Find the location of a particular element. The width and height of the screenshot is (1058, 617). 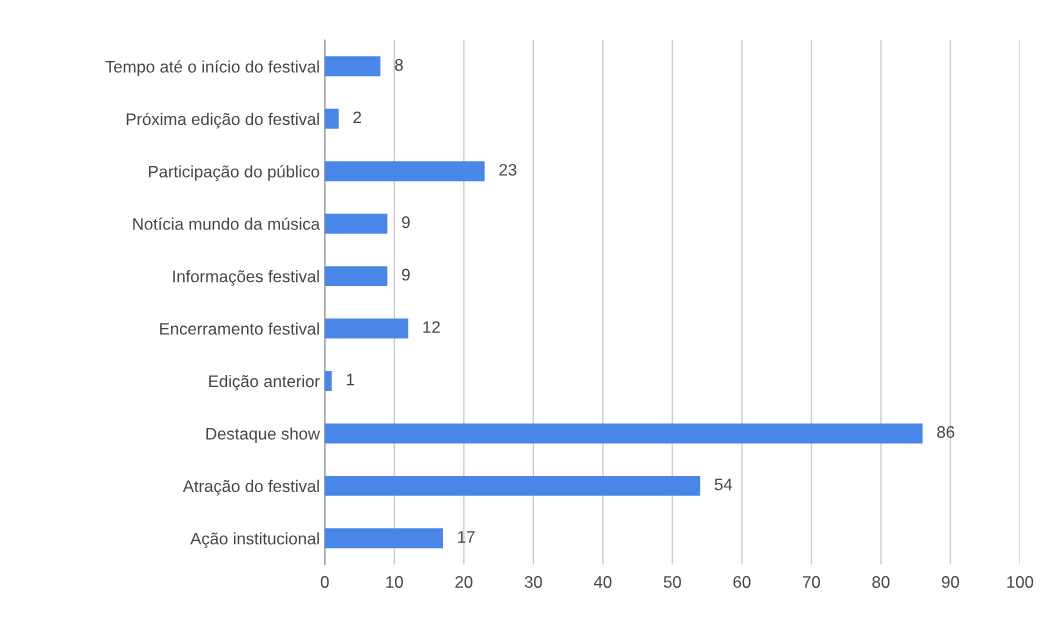

x-tick-label: 0 is located at coordinates (324, 582).